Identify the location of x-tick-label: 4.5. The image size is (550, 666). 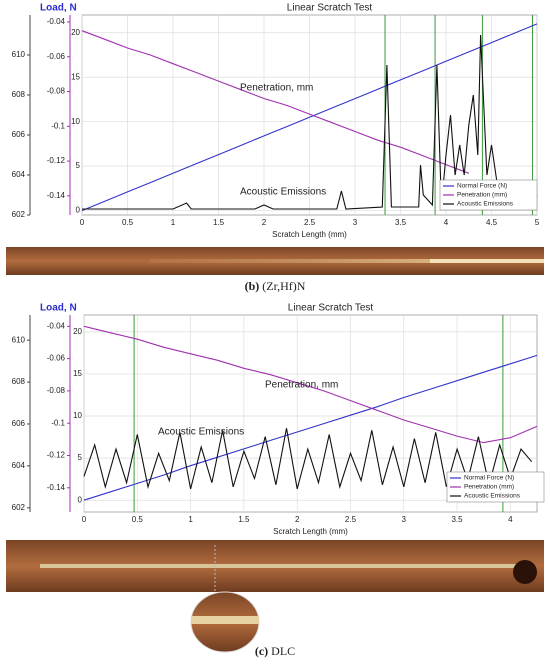
(492, 222).